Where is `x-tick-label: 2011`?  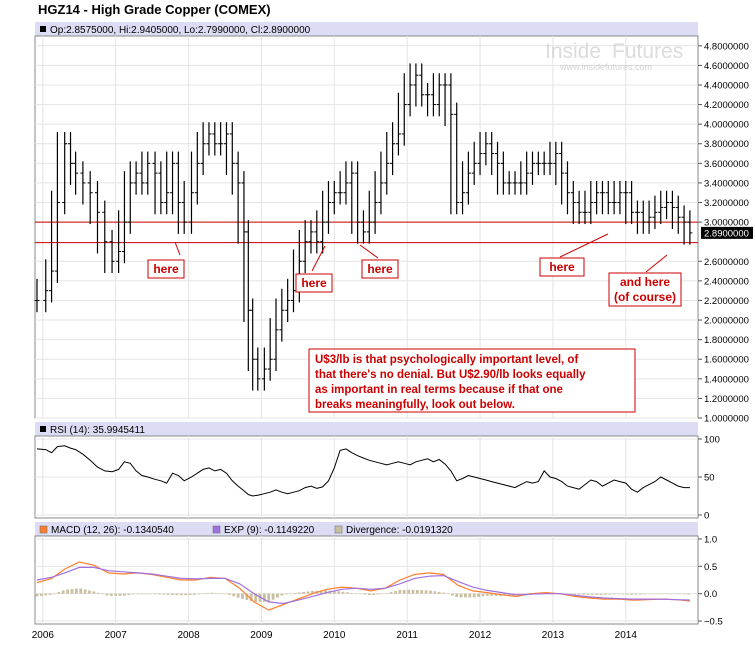 x-tick-label: 2011 is located at coordinates (407, 635).